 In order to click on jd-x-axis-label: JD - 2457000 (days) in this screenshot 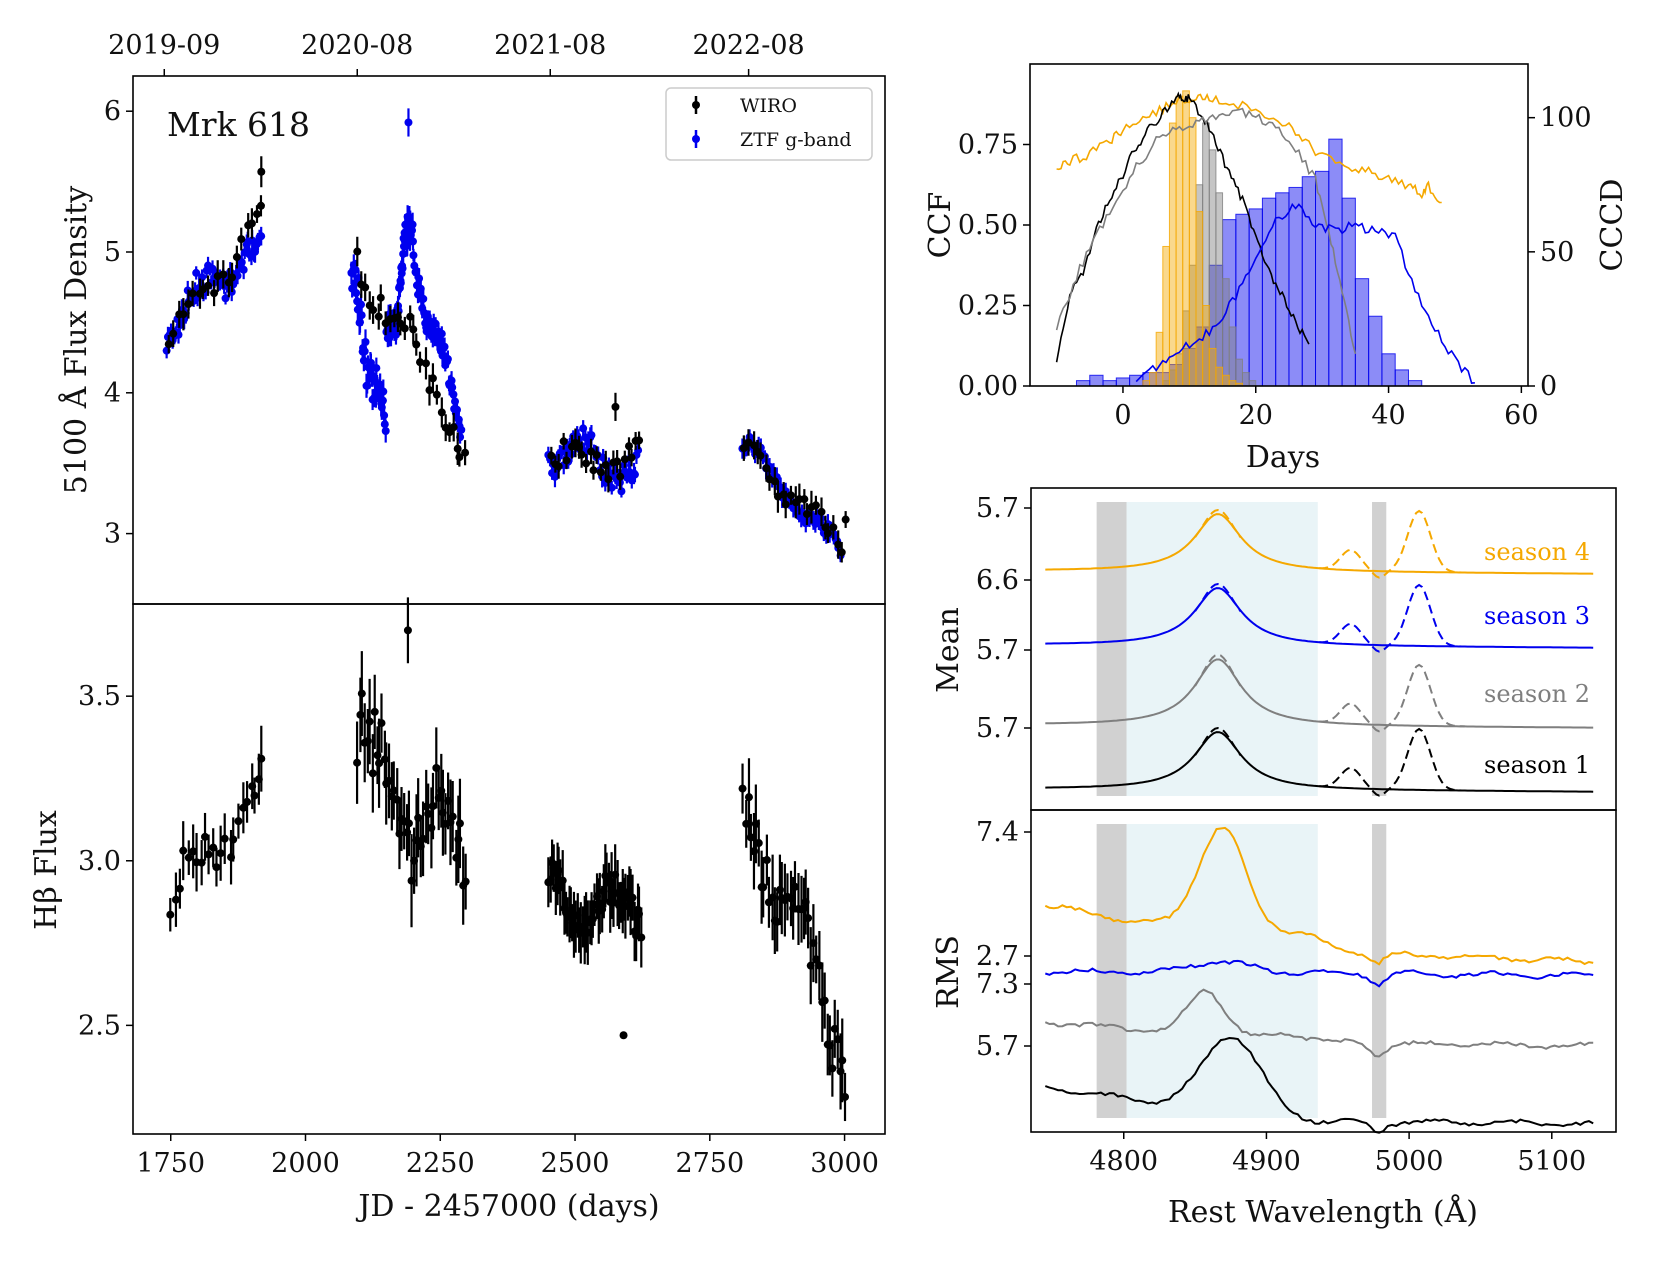, I will do `click(507, 1206)`.